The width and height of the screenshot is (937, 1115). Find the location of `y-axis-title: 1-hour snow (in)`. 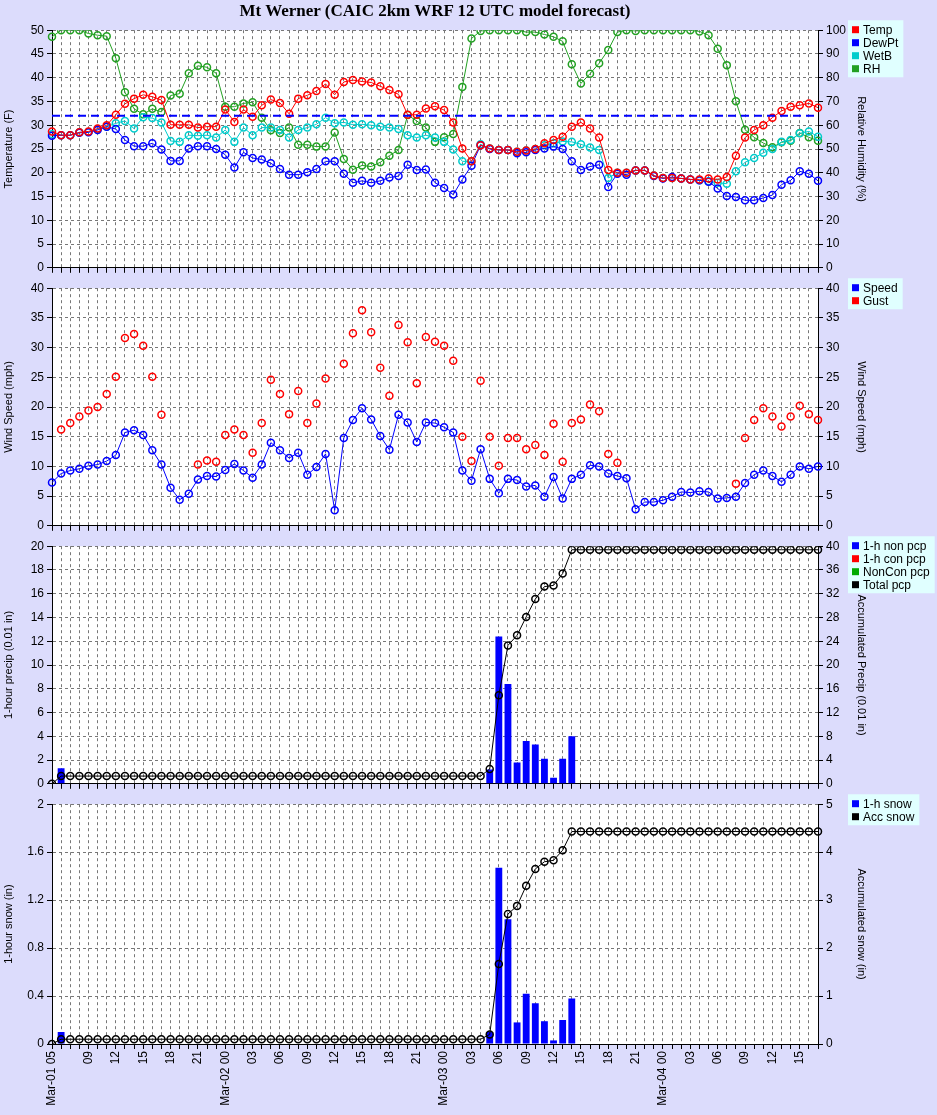

y-axis-title: 1-hour snow (in) is located at coordinates (7, 924).